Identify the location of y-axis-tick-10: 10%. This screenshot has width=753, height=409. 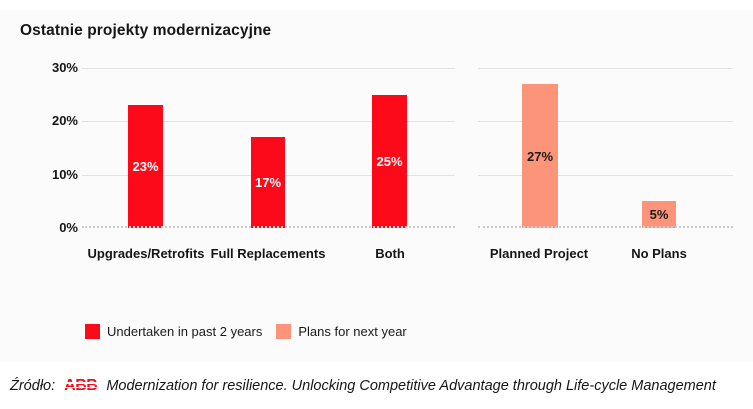
(64, 174).